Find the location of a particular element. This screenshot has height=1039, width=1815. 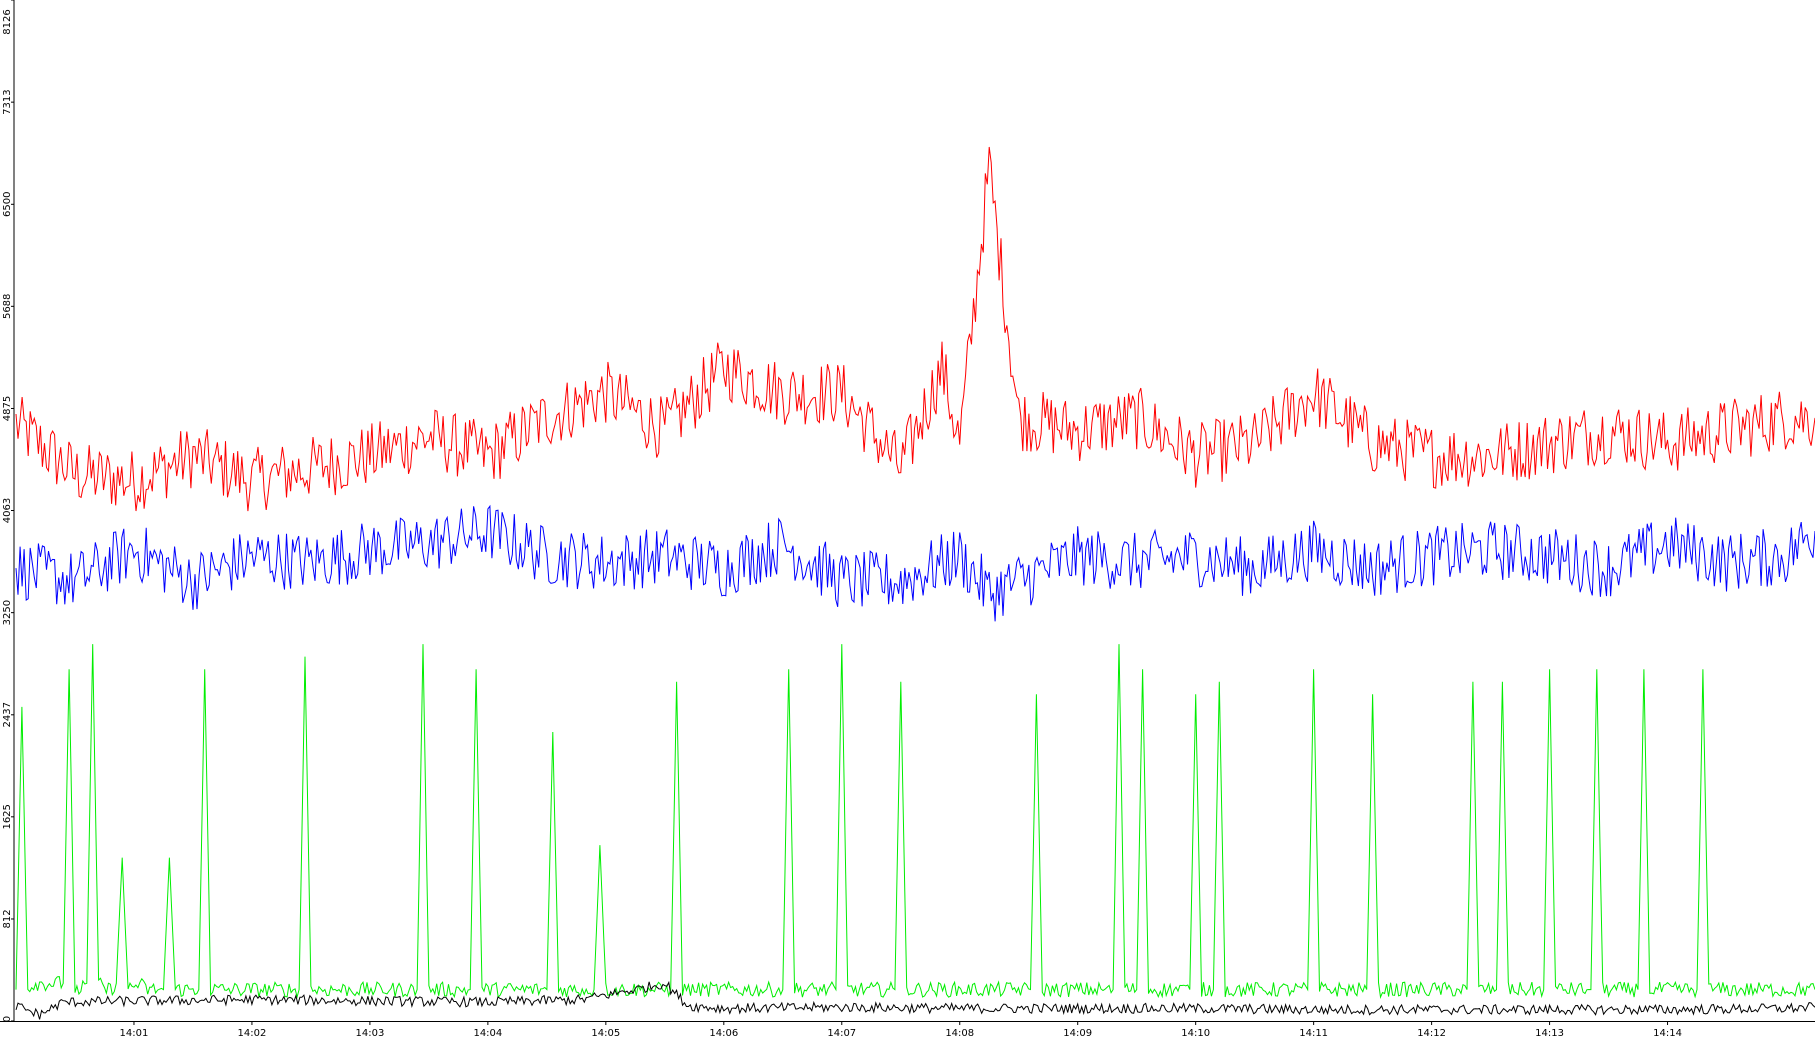

y-tick-label: 4063 is located at coordinates (7, 510).